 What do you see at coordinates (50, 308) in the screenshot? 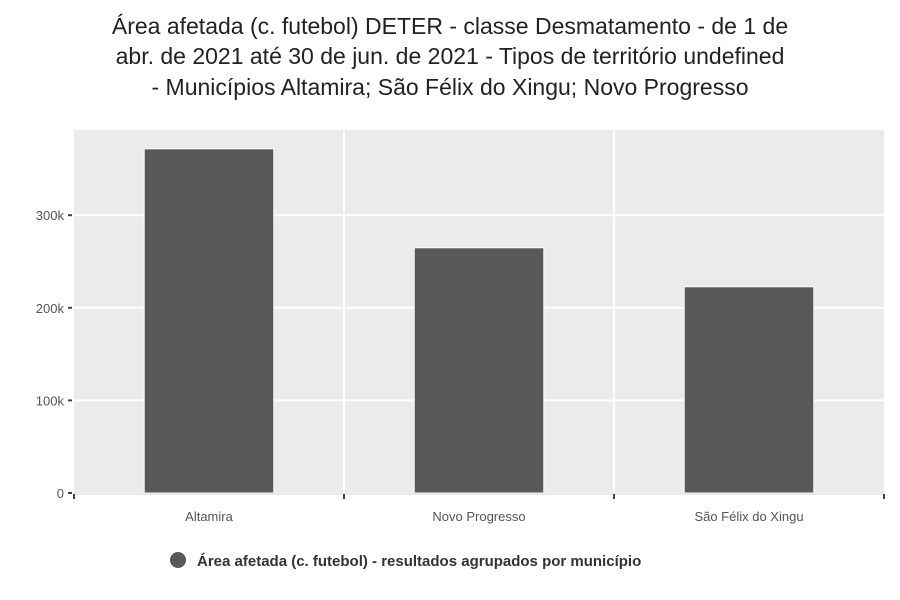
I see `y-tick-label: 200k` at bounding box center [50, 308].